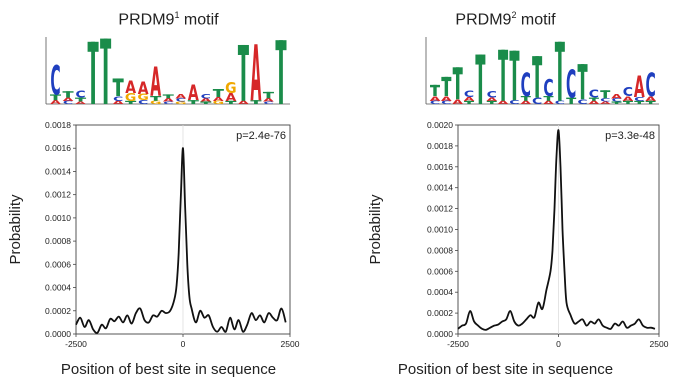  Describe the element at coordinates (58, 264) in the screenshot. I see `y-tick-label: 0.0006` at that location.